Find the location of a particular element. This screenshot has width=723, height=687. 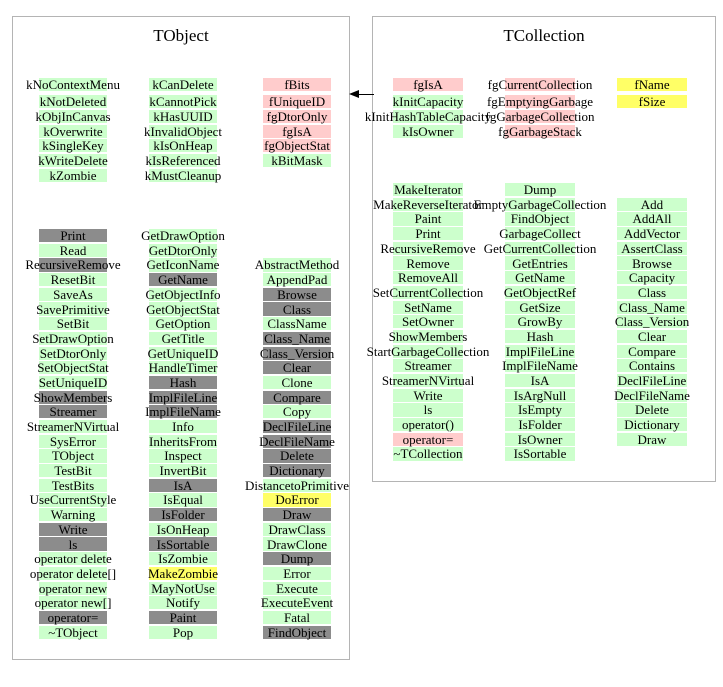

member-cell: ~TCollection is located at coordinates (428, 454).